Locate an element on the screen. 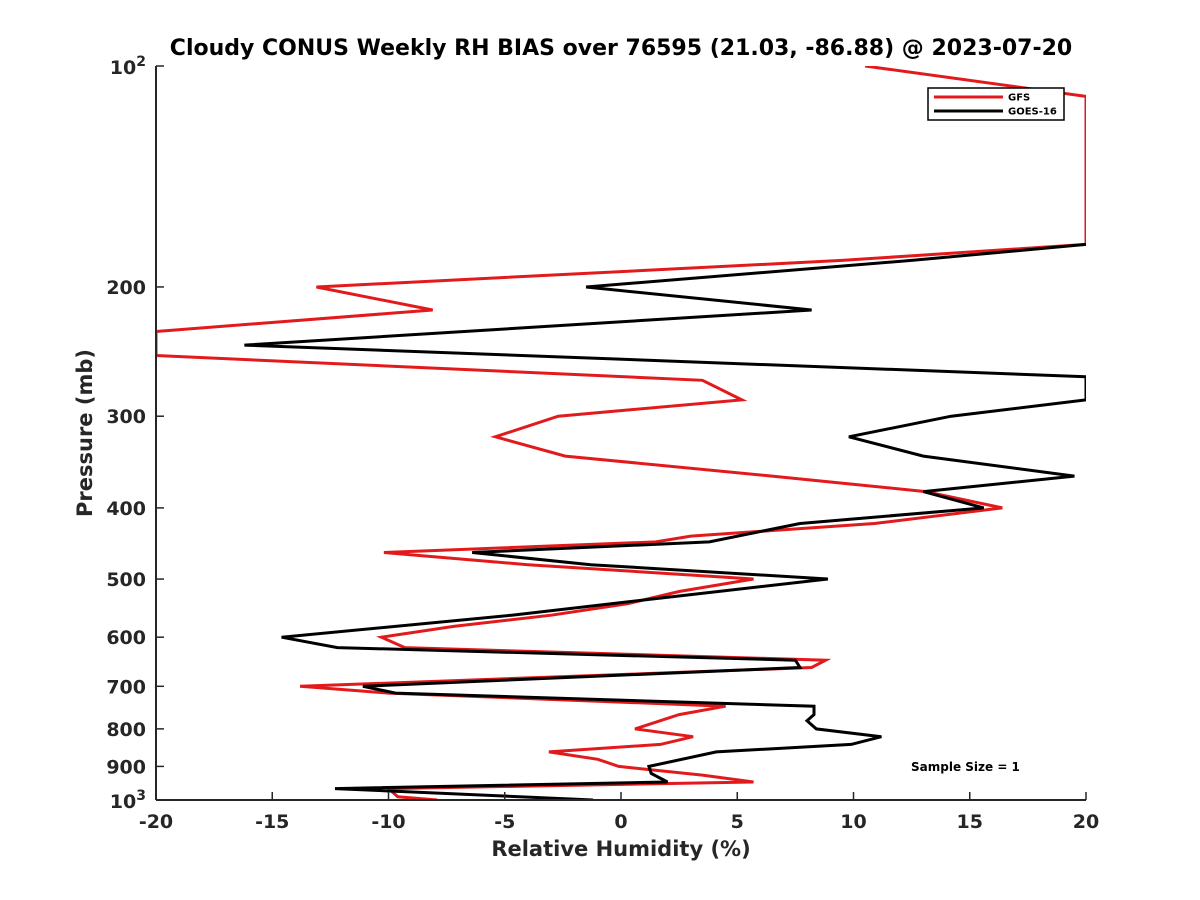 This screenshot has width=1200, height=900. y-tick-label-exponent: 10³ is located at coordinates (128, 800).